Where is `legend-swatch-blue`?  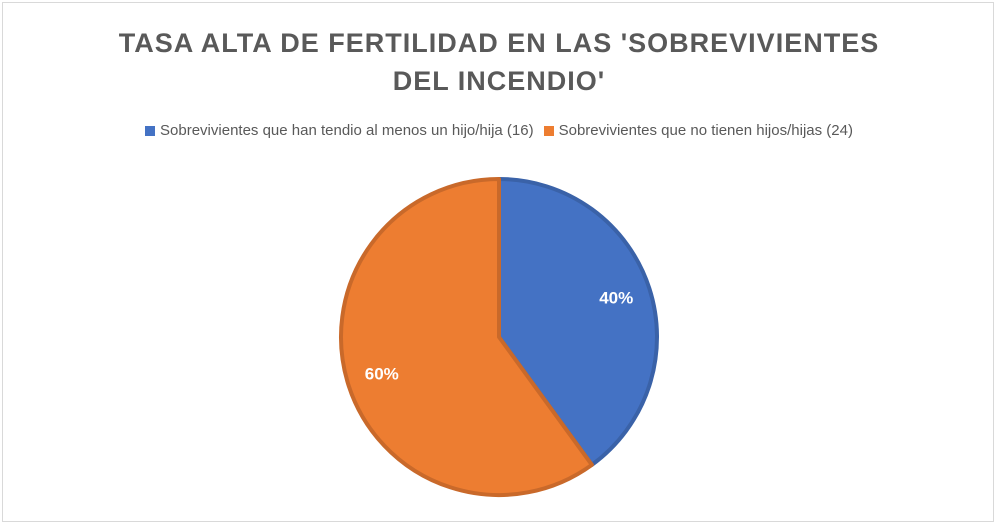 legend-swatch-blue is located at coordinates (150, 130).